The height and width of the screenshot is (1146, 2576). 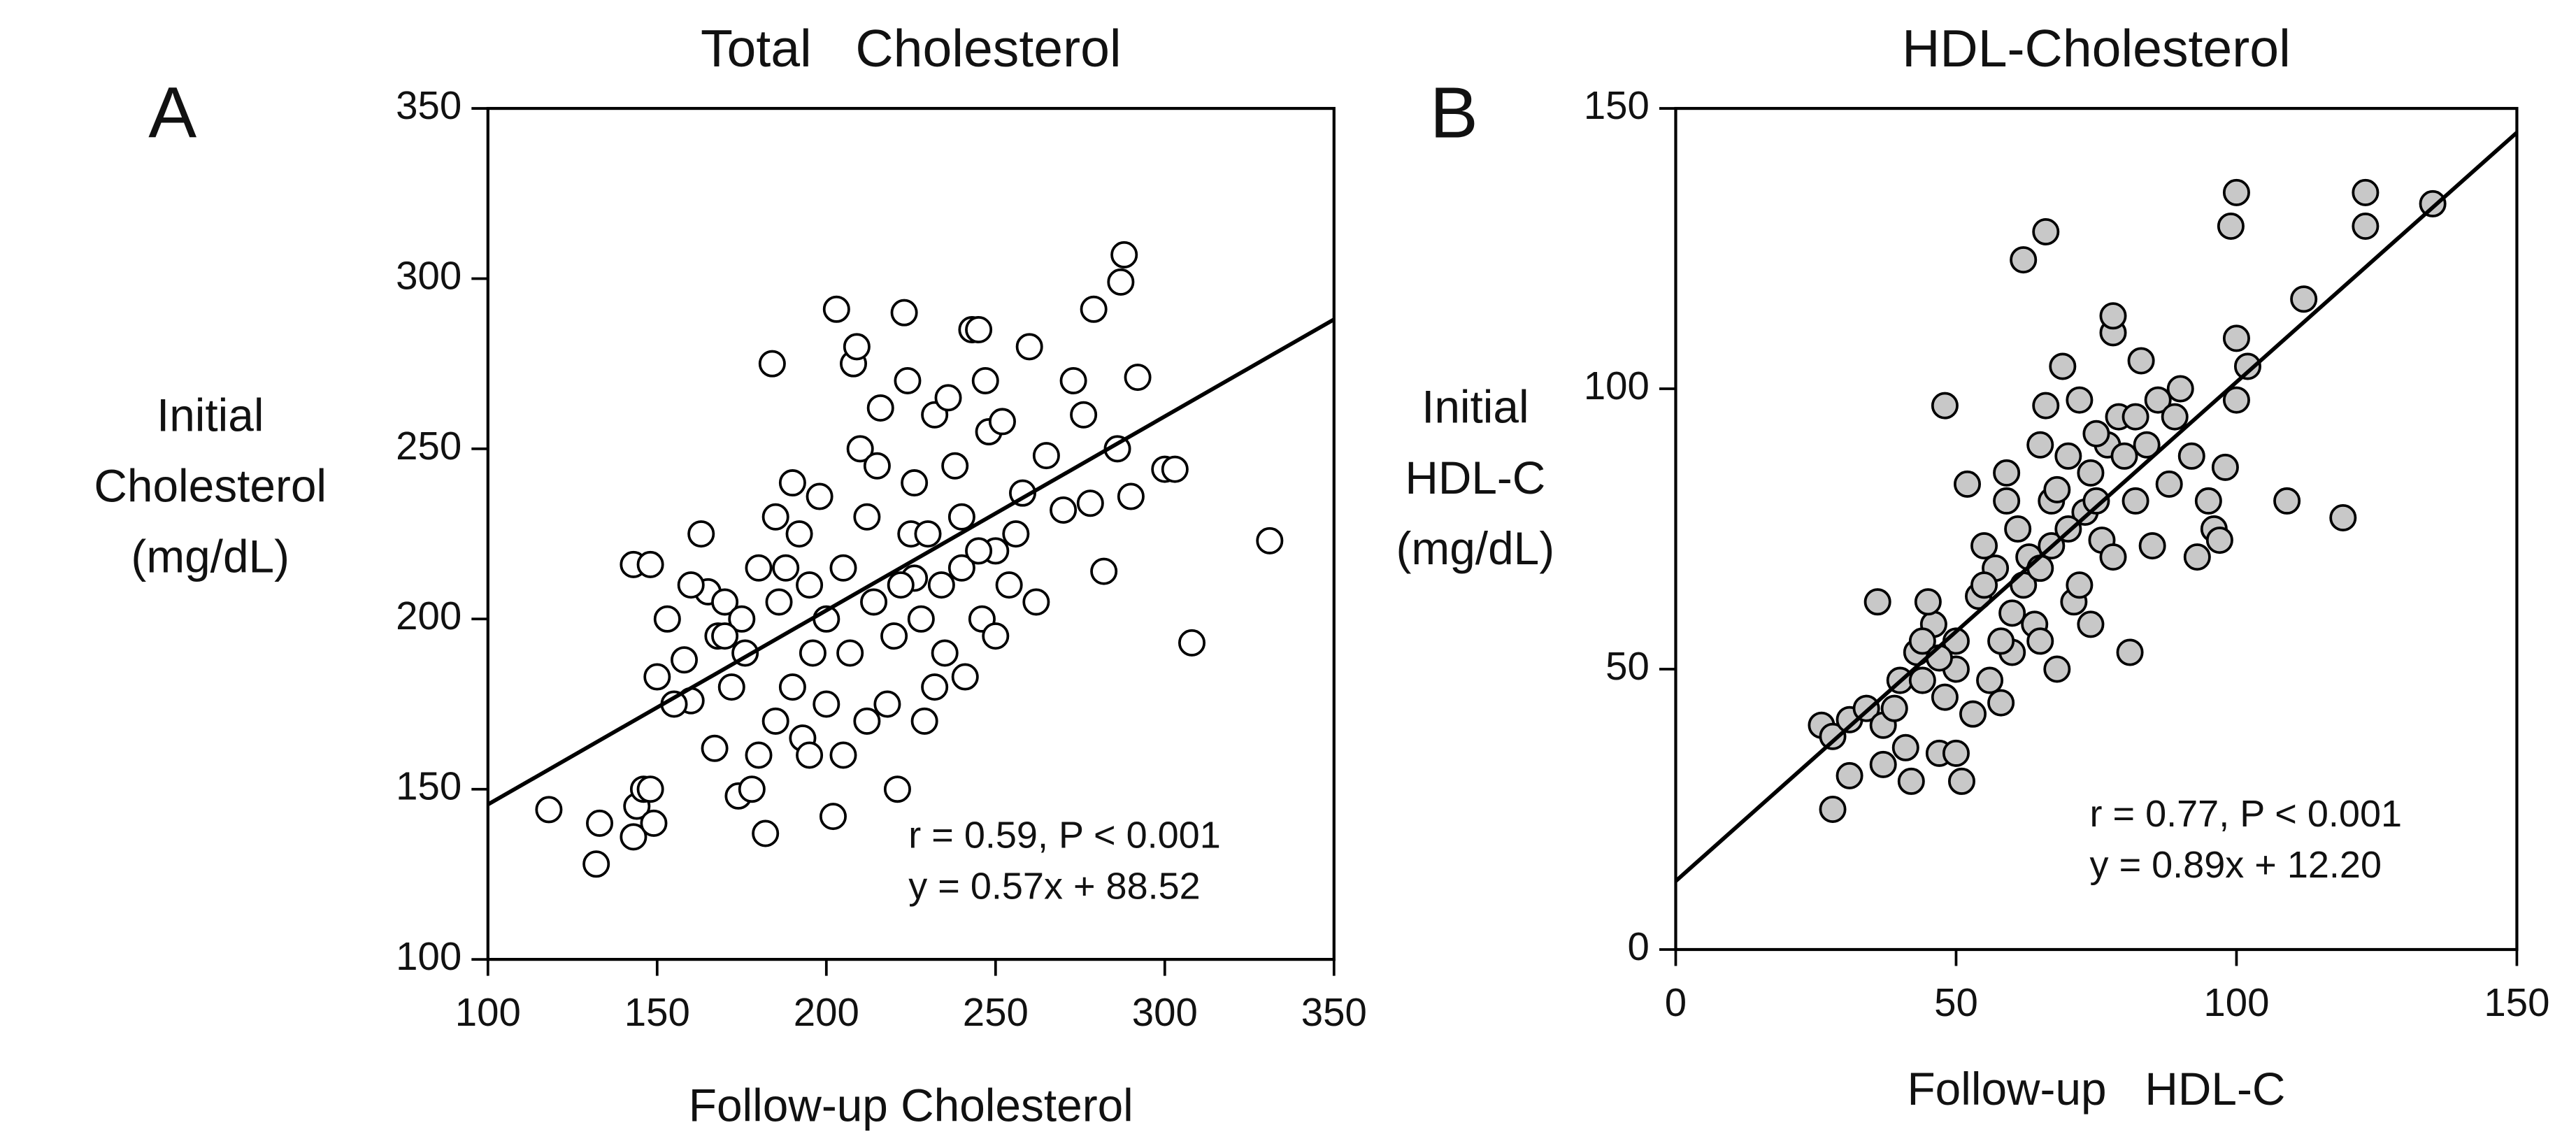 I want to click on y-tick-label: 150, so click(x=428, y=786).